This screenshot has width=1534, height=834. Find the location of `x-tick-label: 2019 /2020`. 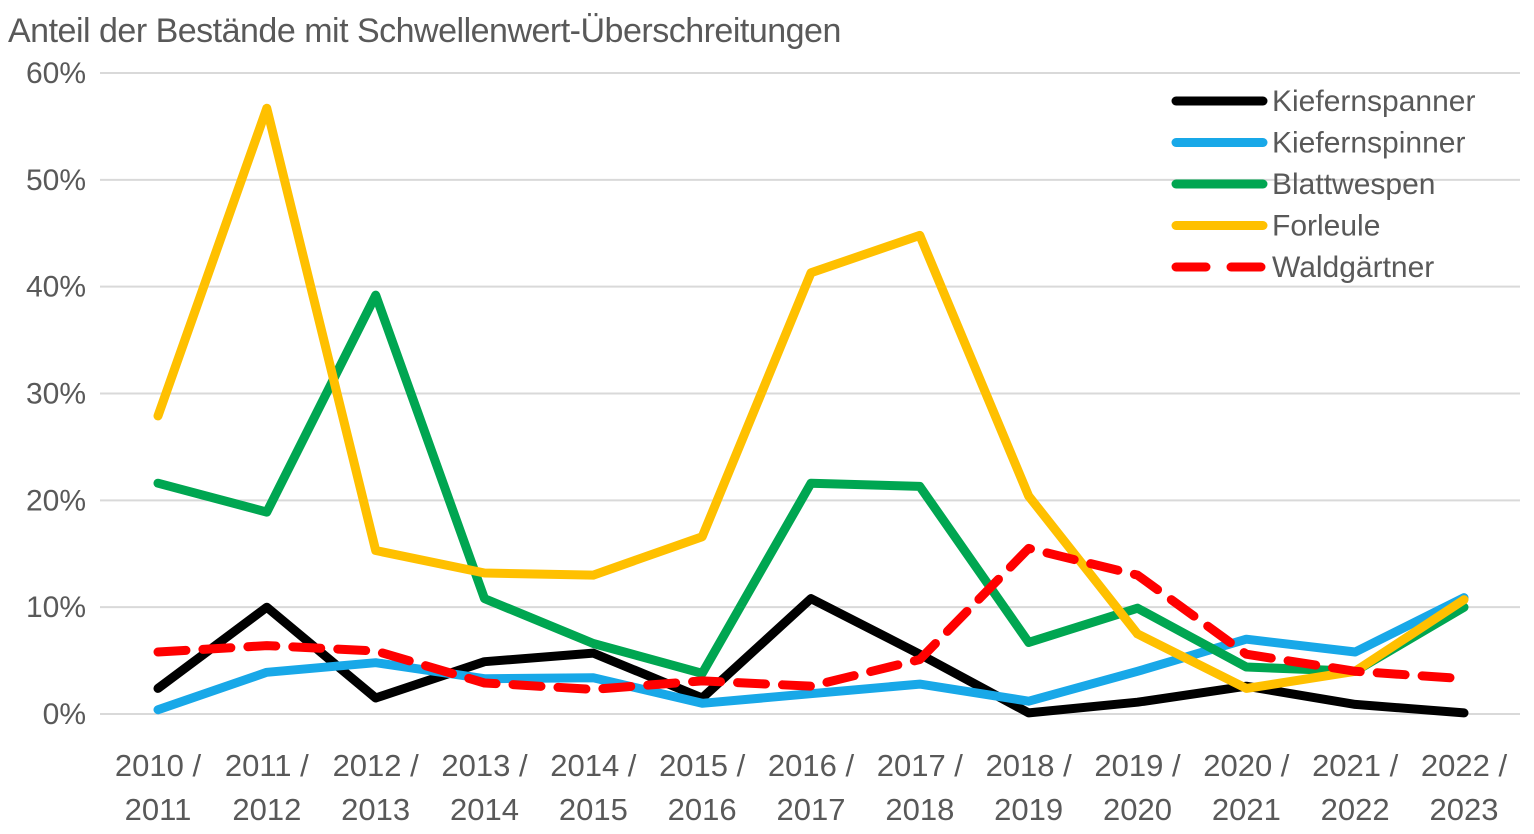

x-tick-label: 2019 /2020 is located at coordinates (1137, 787).